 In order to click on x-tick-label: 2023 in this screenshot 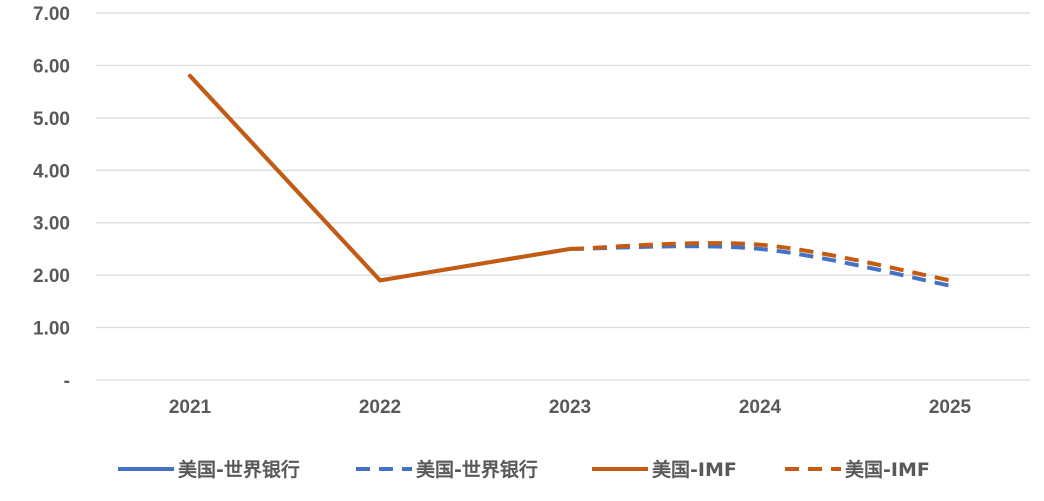, I will do `click(570, 407)`.